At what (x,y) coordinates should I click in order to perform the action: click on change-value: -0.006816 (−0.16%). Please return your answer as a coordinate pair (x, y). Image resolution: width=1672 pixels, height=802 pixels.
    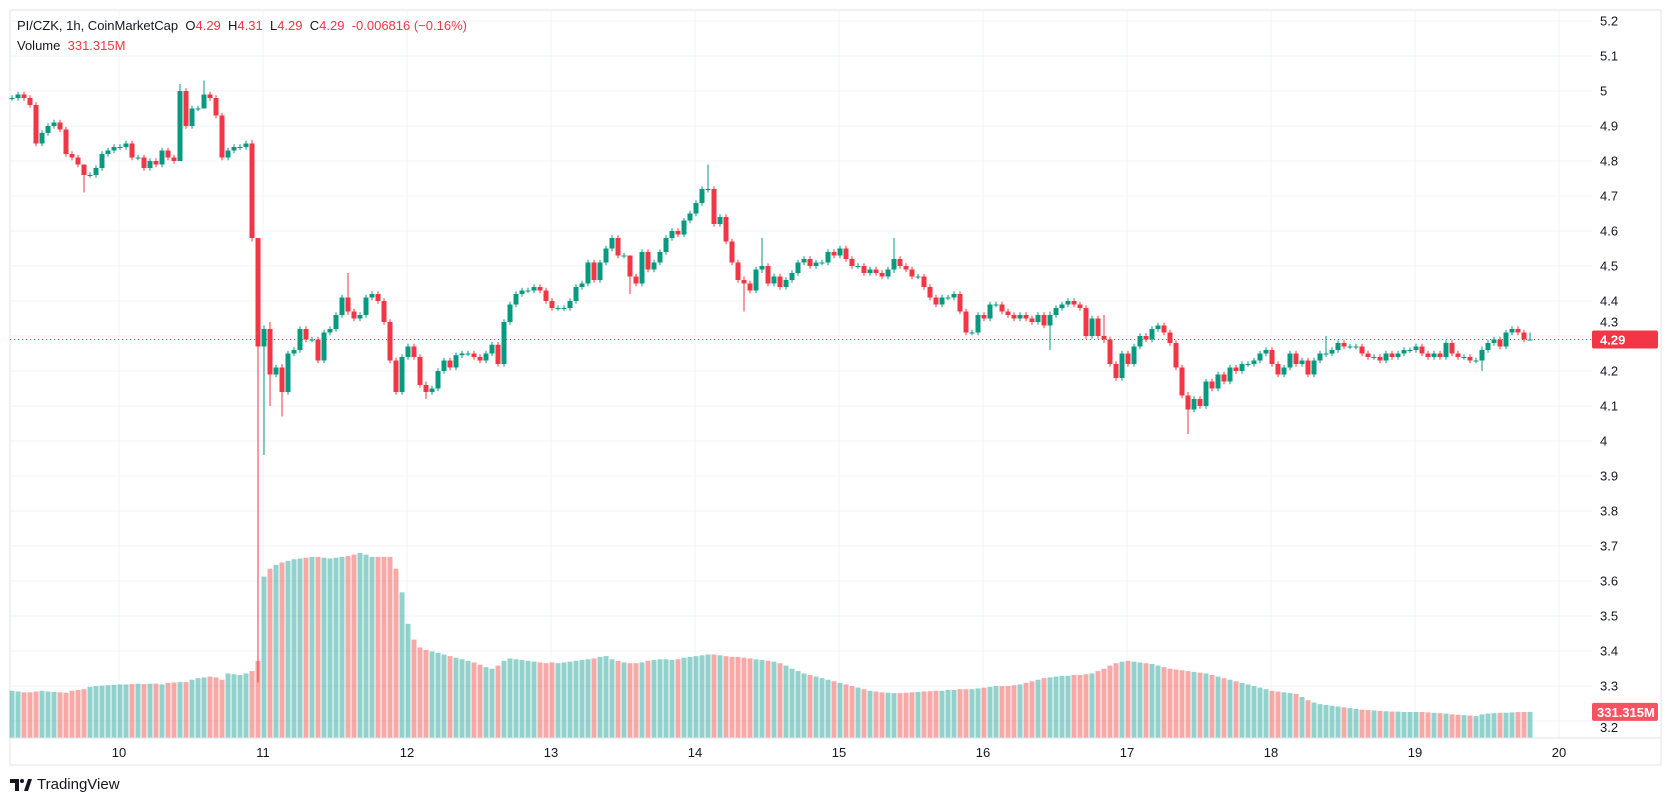
    Looking at the image, I should click on (409, 25).